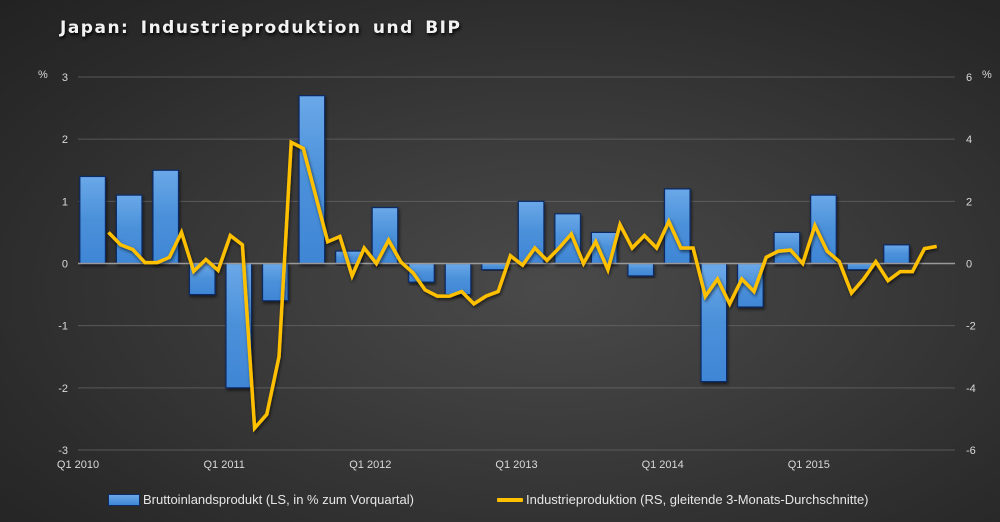 This screenshot has height=522, width=1000. I want to click on right-axis-unit: %, so click(987, 75).